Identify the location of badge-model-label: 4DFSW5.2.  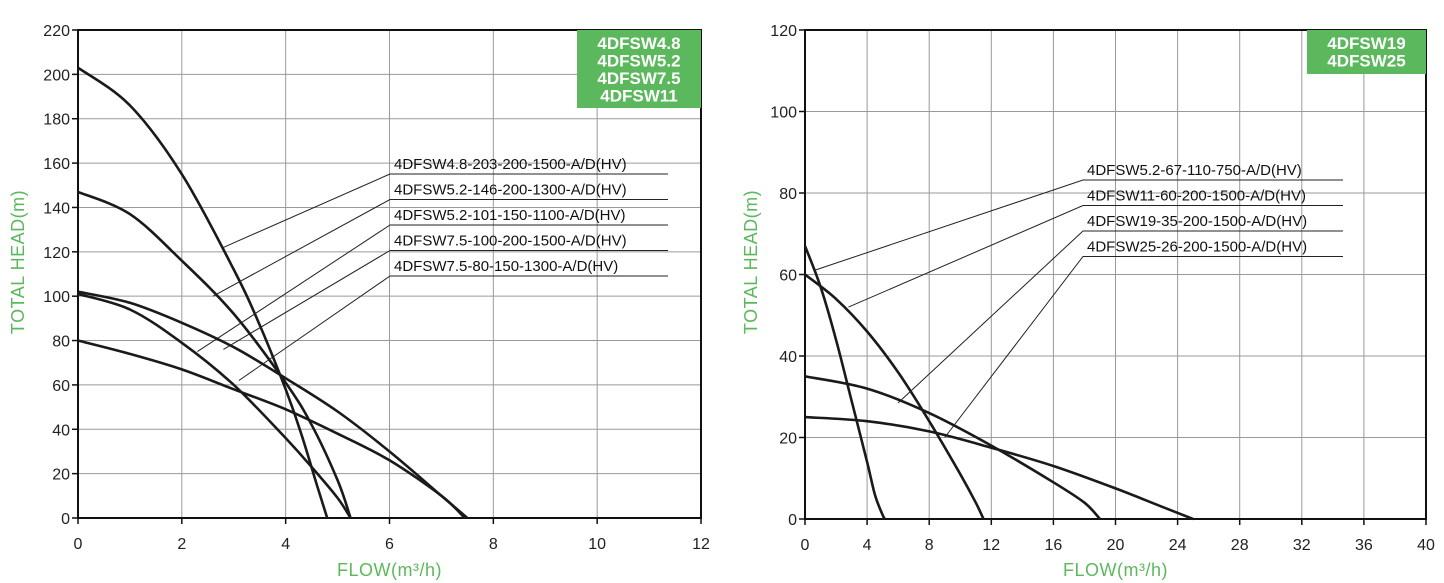
(638, 61).